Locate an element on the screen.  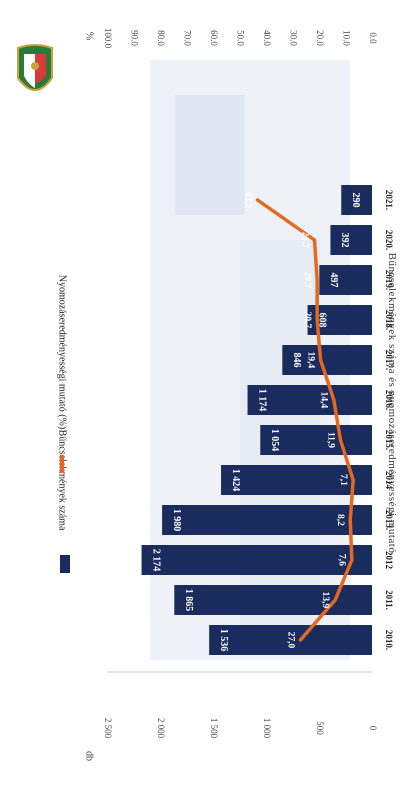
line-value-label: 19,4 is located at coordinates (310, 360).